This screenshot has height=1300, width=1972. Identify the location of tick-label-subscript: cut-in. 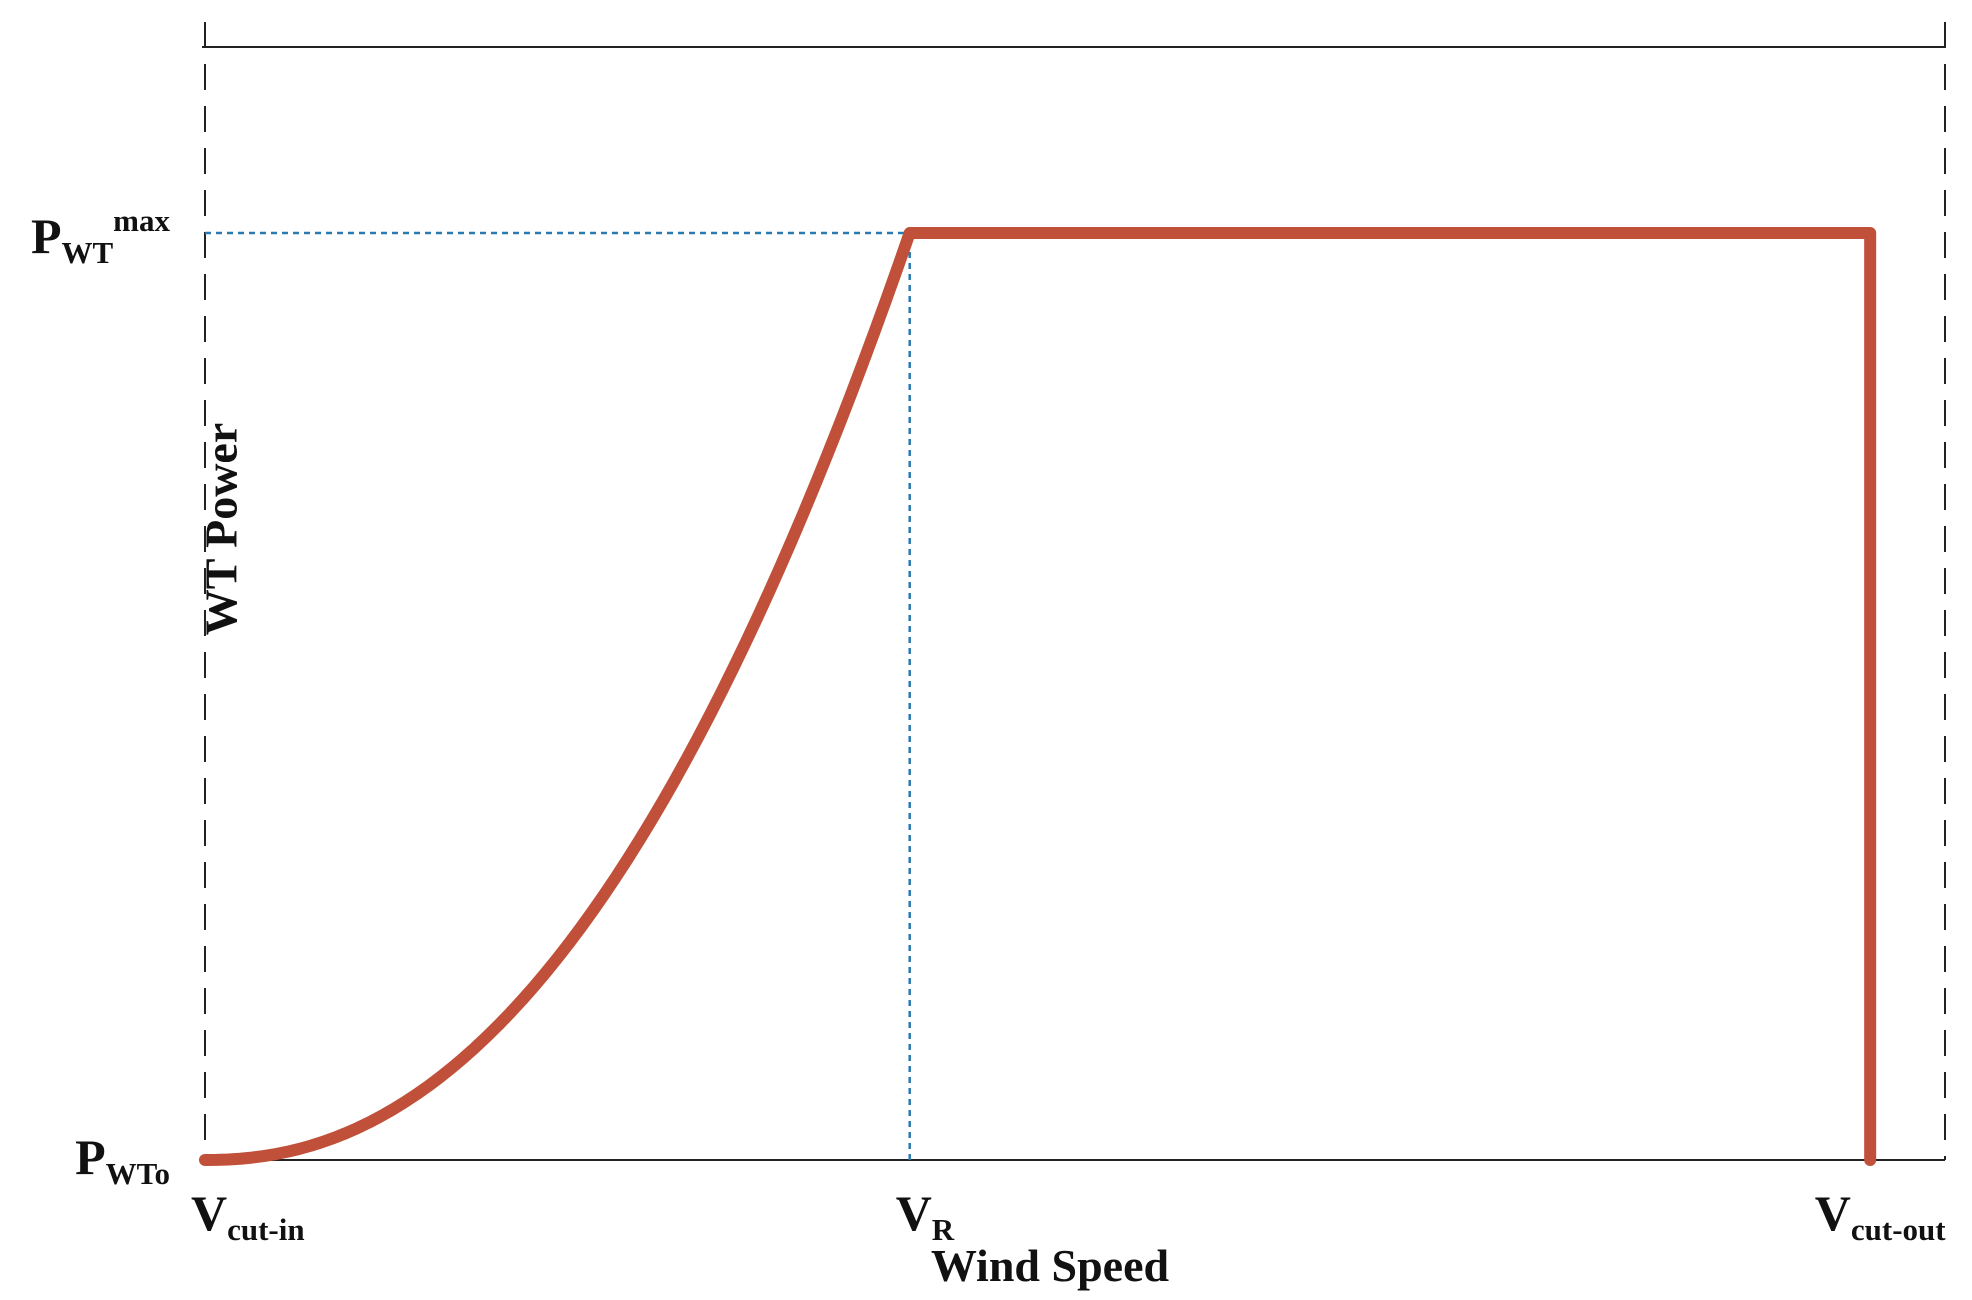
(266, 1229).